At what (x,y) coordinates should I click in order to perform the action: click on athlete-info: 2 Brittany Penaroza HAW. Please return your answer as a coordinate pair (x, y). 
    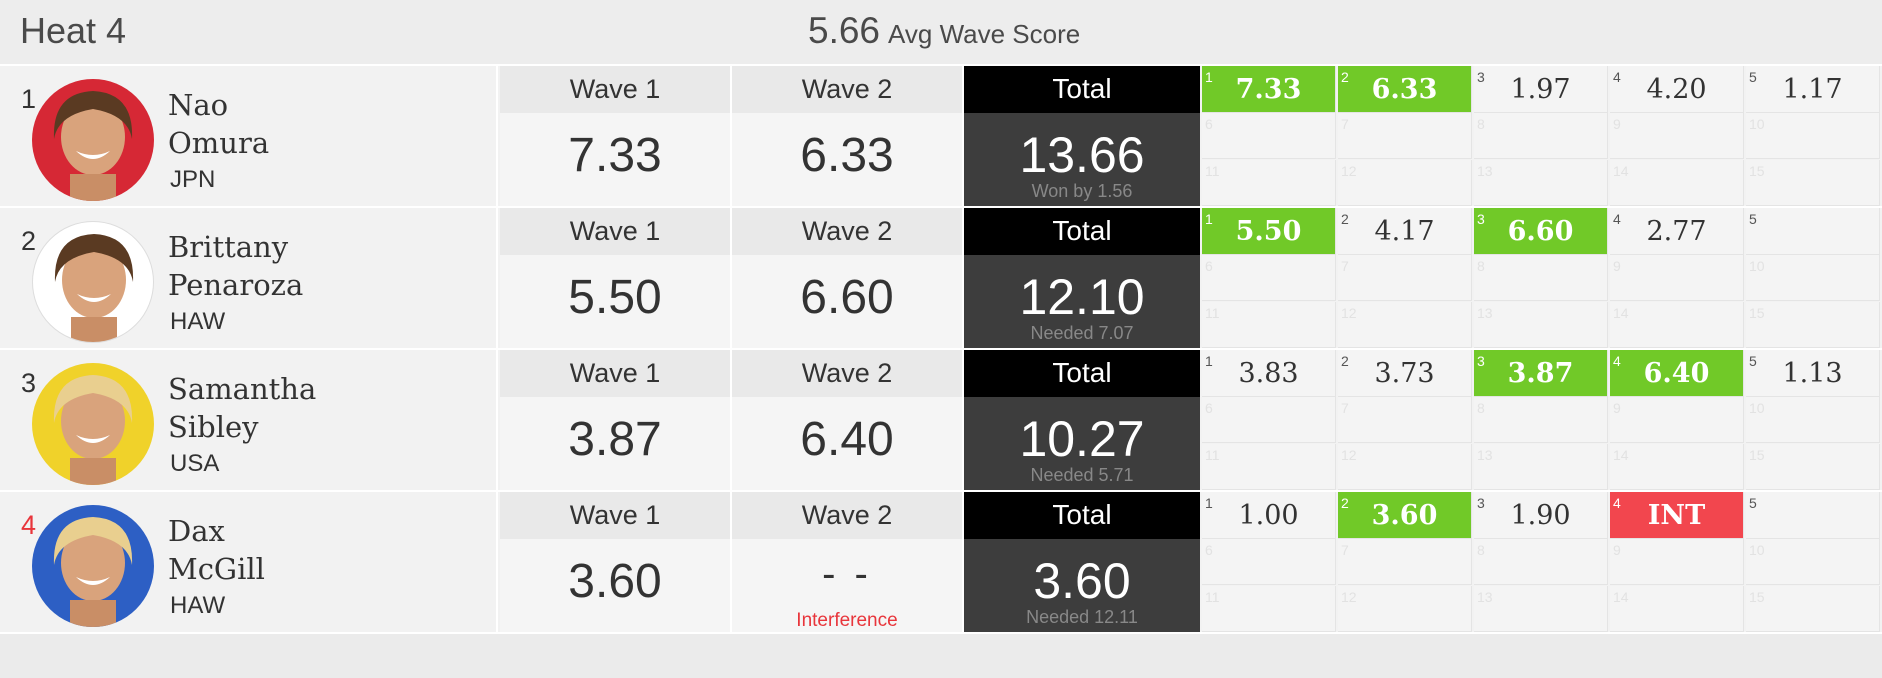
    Looking at the image, I should click on (249, 278).